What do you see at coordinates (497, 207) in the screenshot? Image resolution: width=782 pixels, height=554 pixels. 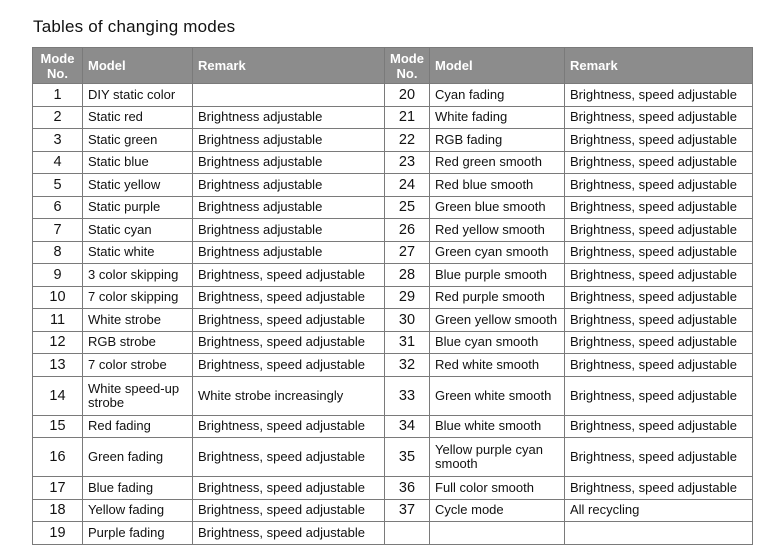 I see `model-cell-right: Green blue smooth` at bounding box center [497, 207].